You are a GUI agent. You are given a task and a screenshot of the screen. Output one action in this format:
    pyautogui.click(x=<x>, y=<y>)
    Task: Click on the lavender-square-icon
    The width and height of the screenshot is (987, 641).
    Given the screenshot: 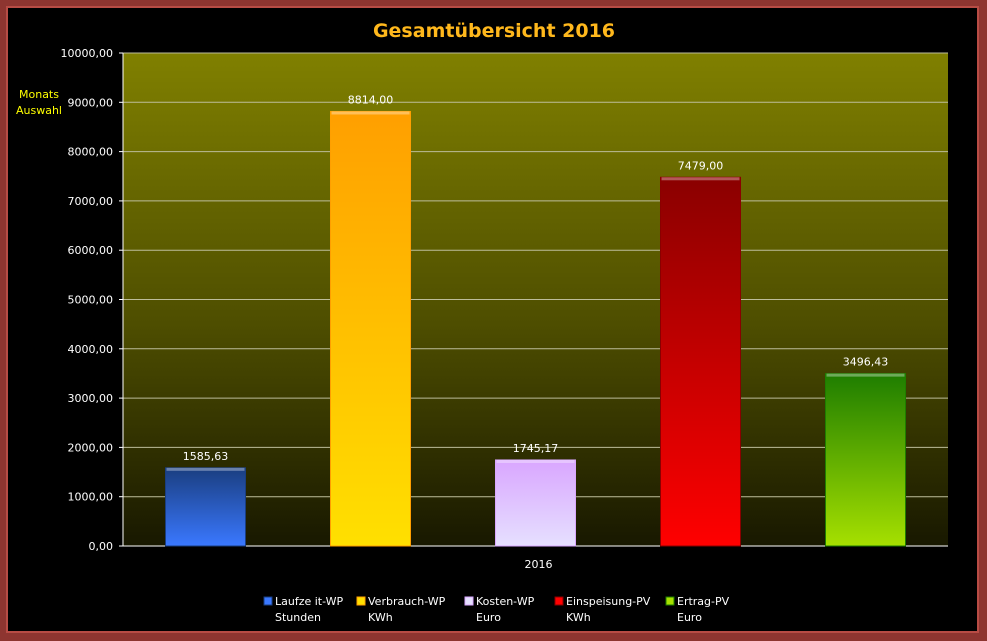 What is the action you would take?
    pyautogui.click(x=469, y=601)
    